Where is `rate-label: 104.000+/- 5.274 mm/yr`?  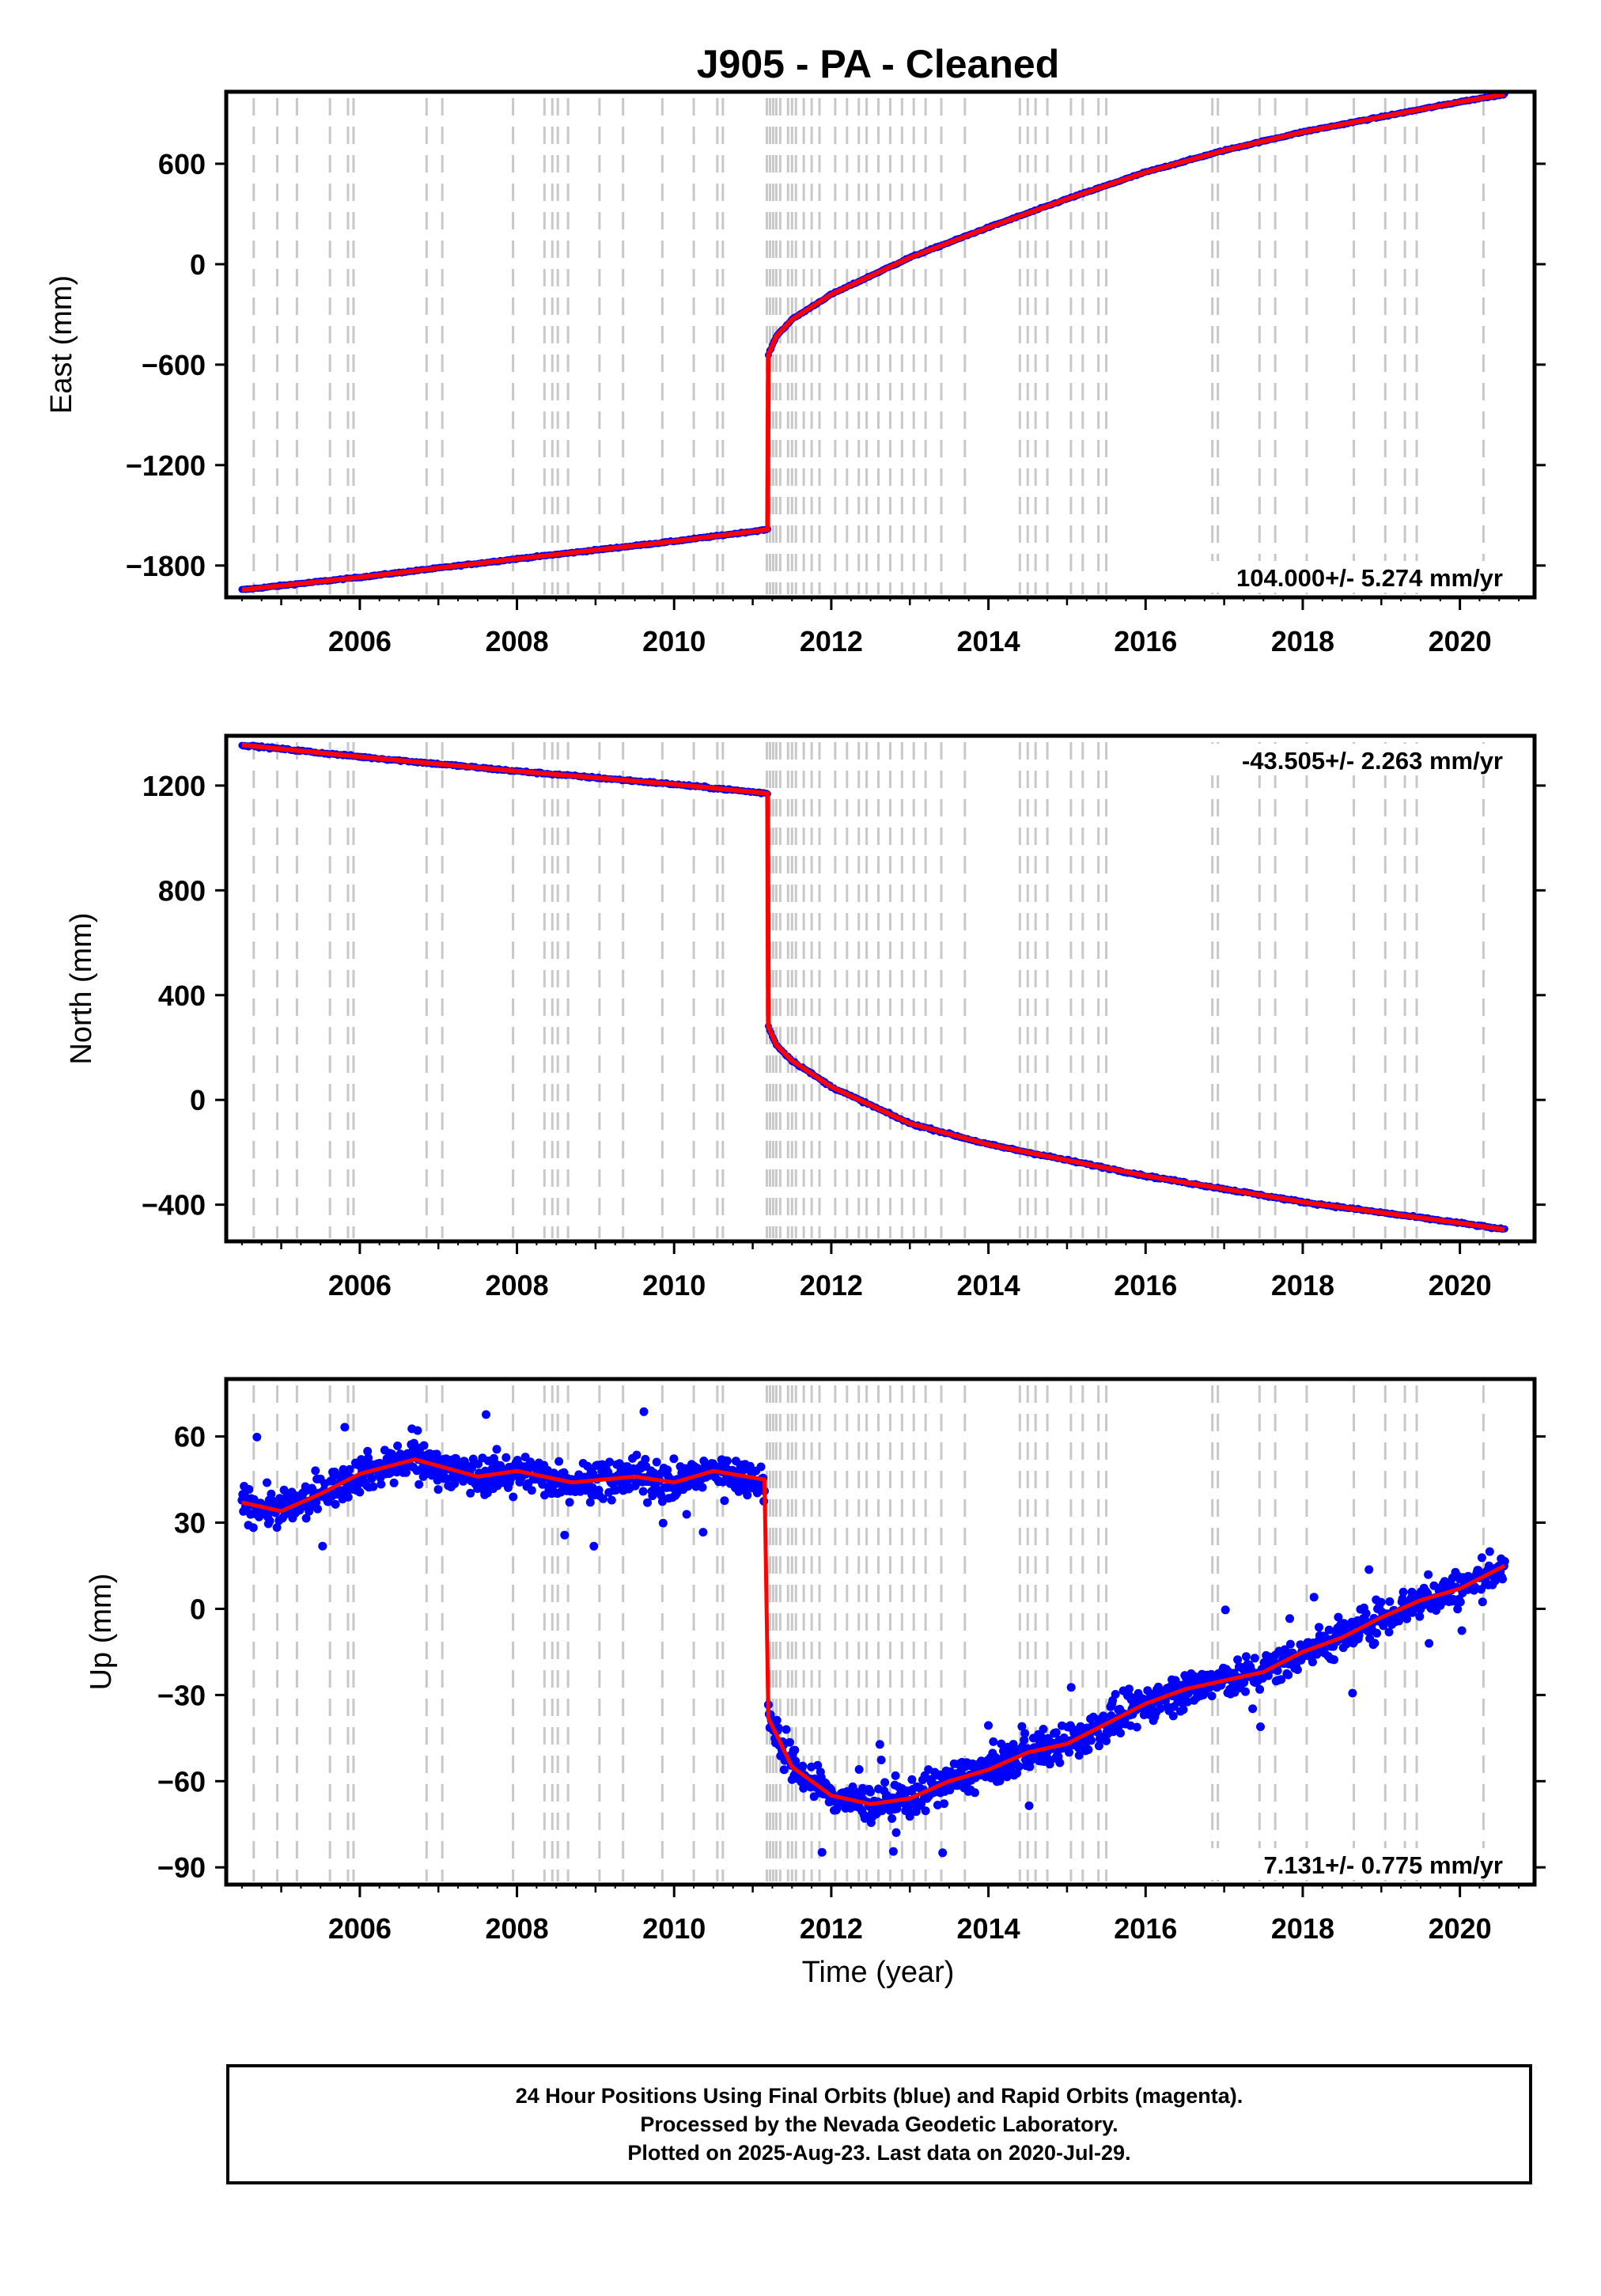
rate-label: 104.000+/- 5.274 mm/yr is located at coordinates (1370, 578).